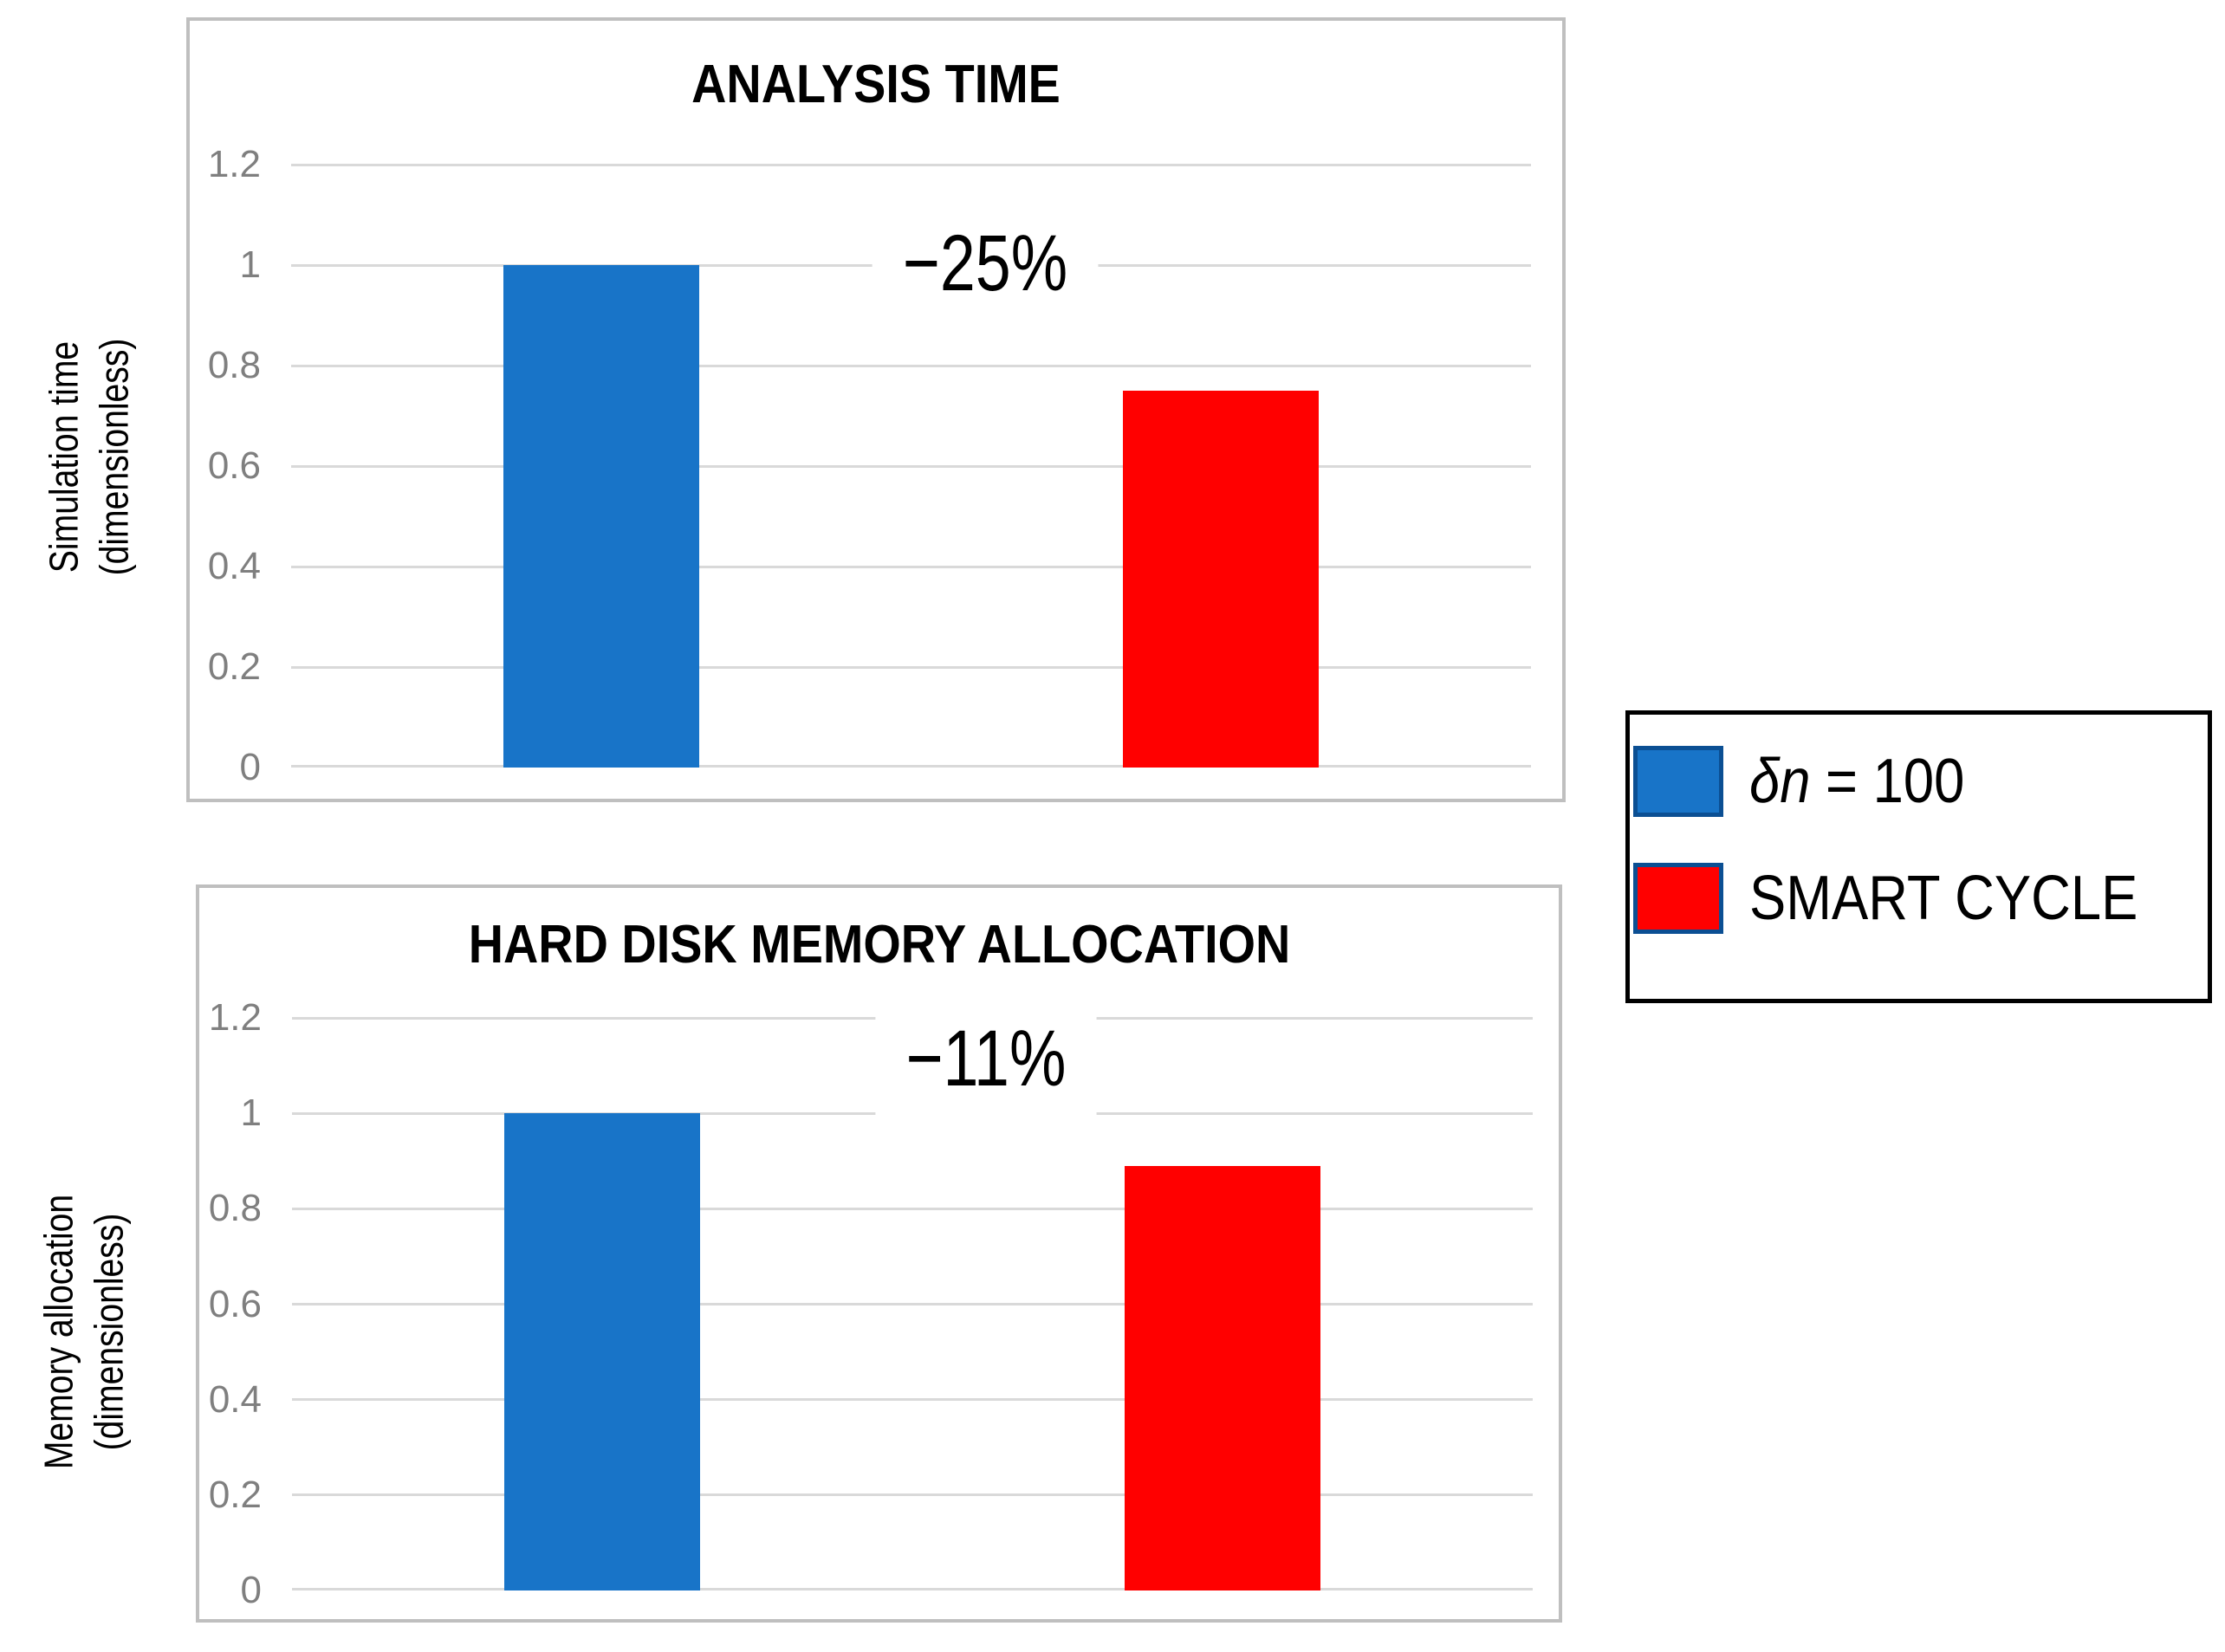 The image size is (2225, 1652). I want to click on y-axis-title-line: Simulation time, so click(64, 456).